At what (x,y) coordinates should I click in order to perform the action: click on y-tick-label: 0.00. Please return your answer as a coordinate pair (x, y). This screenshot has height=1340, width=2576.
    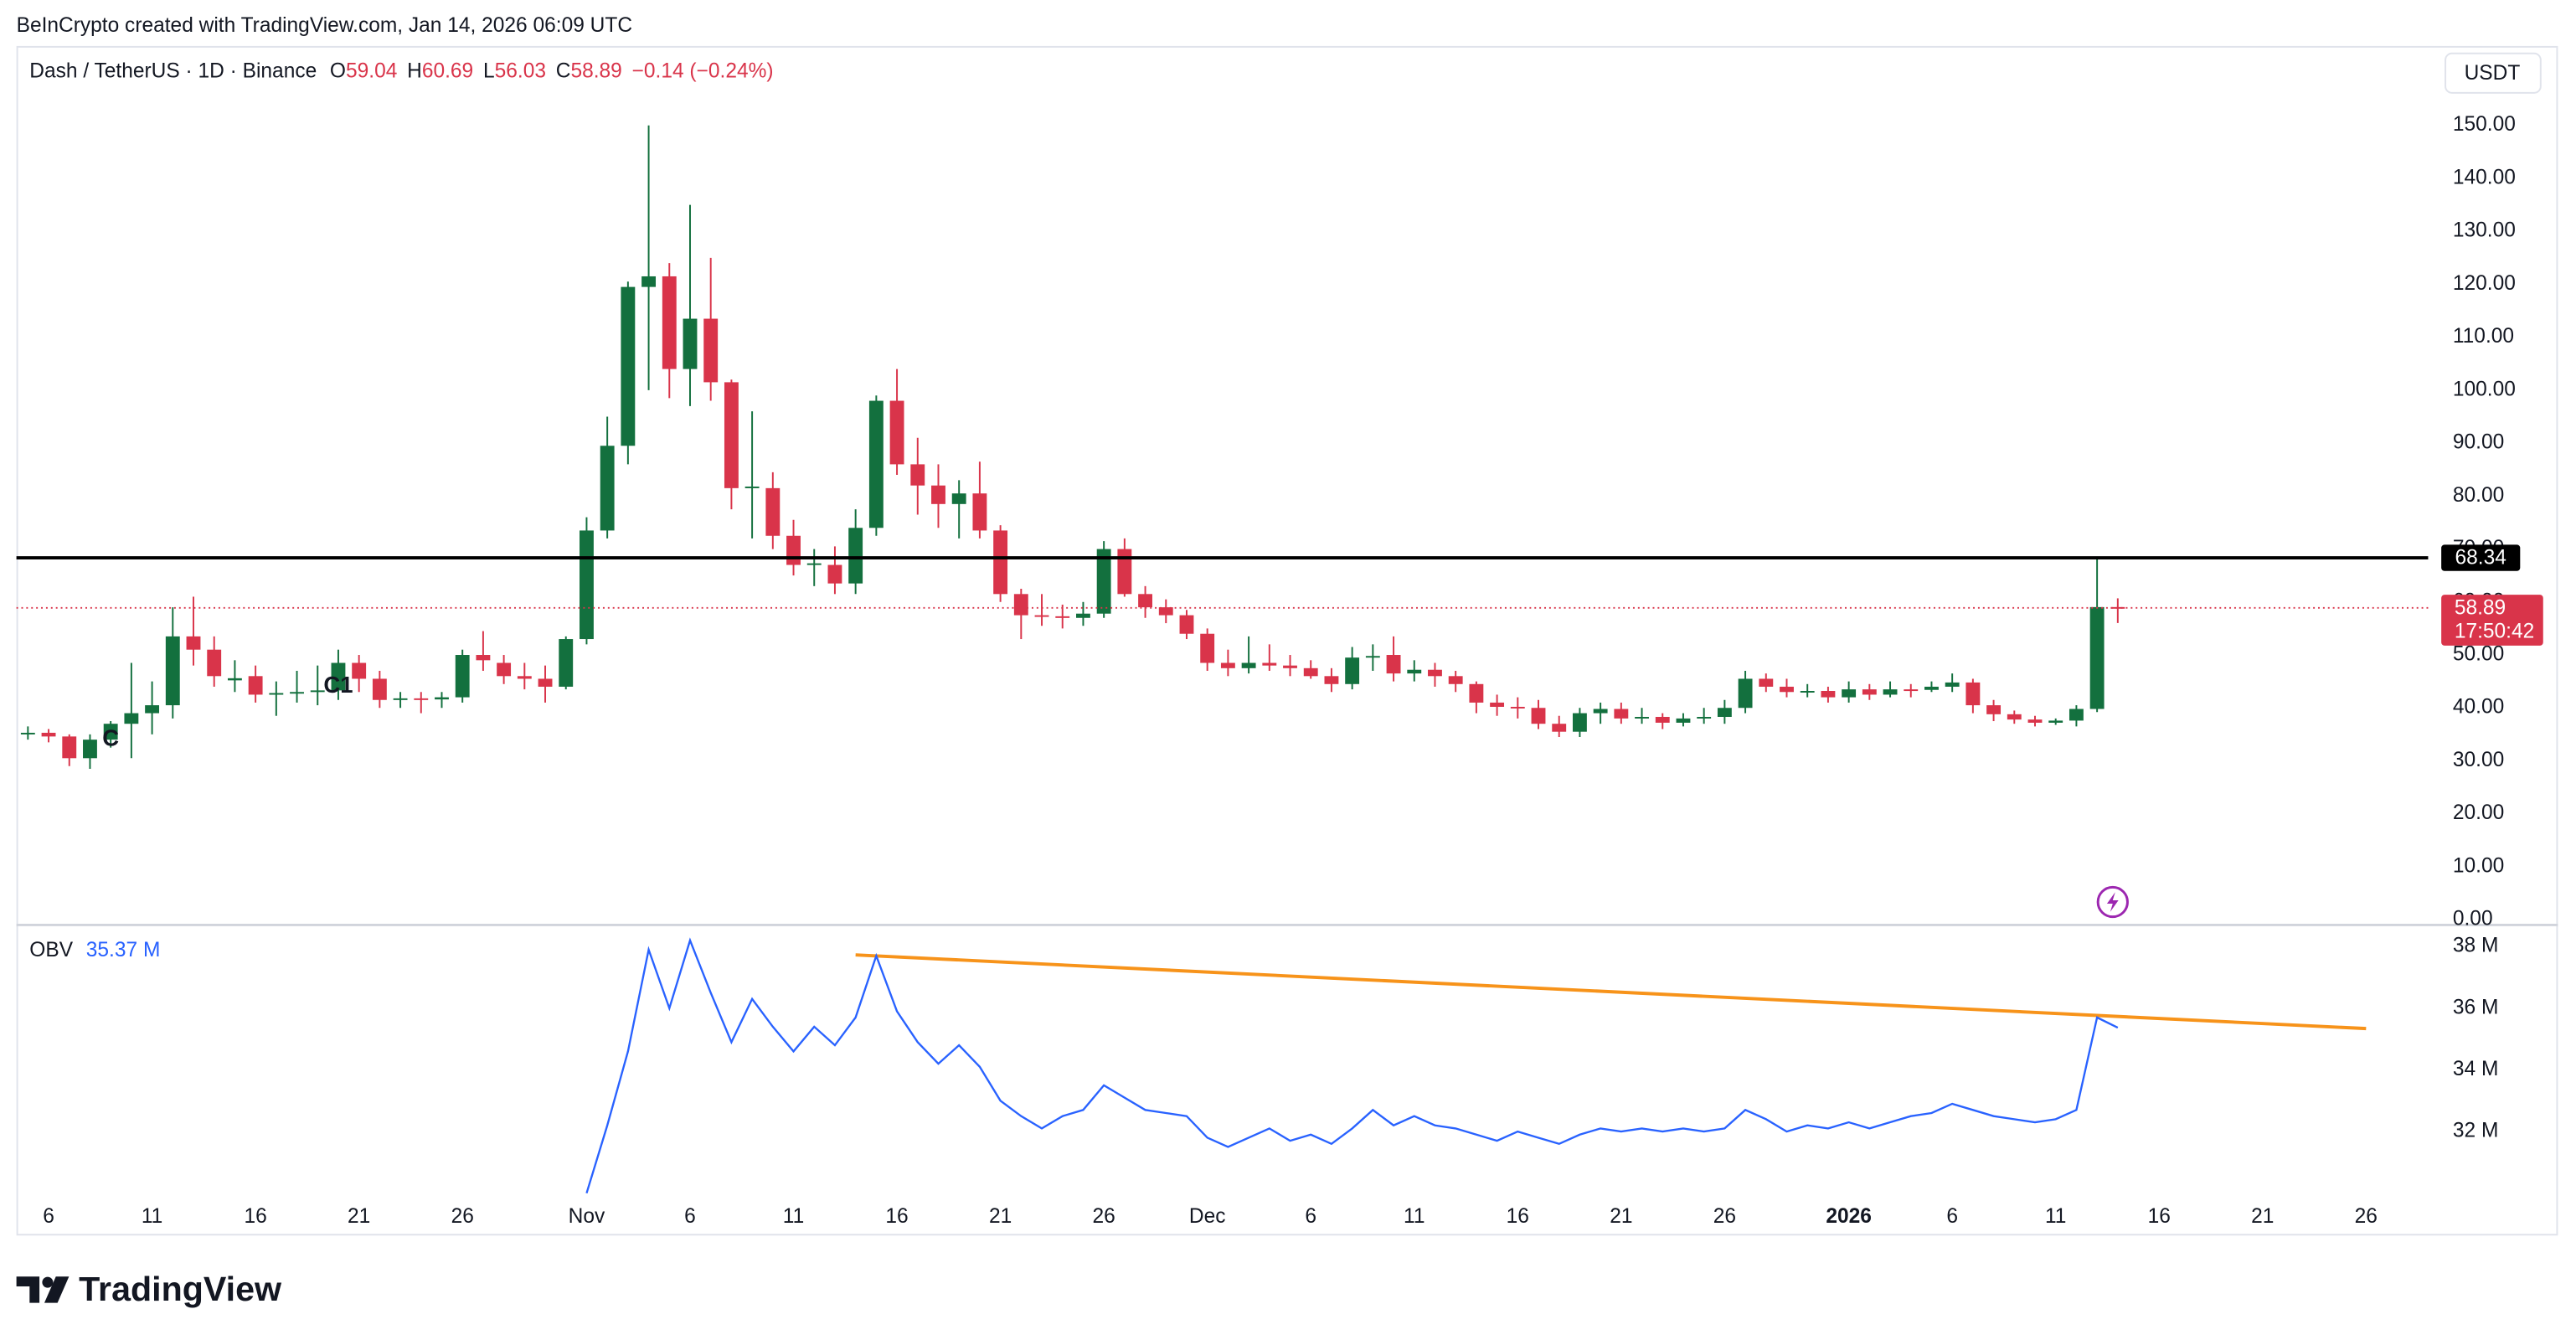
    Looking at the image, I should click on (2473, 919).